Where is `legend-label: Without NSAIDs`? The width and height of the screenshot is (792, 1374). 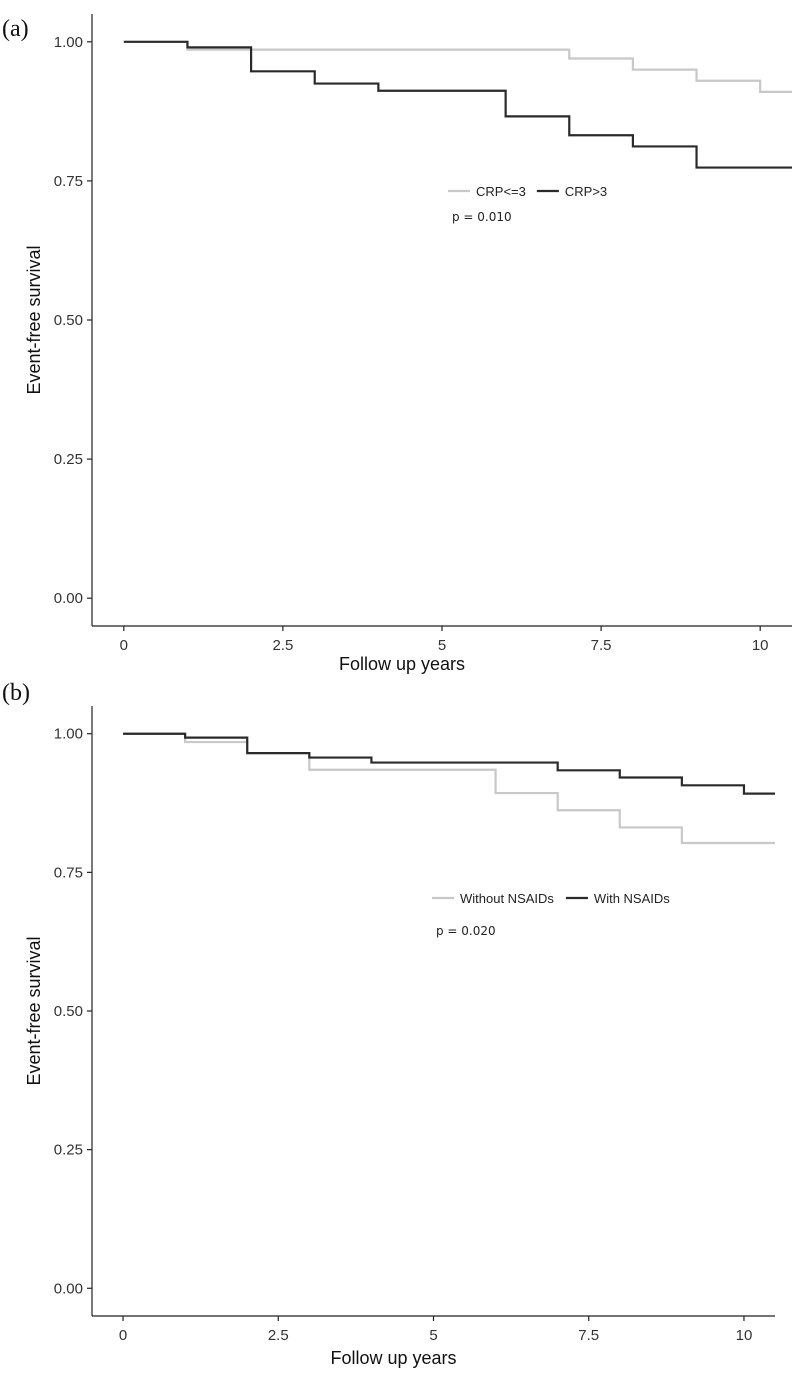 legend-label: Without NSAIDs is located at coordinates (507, 898).